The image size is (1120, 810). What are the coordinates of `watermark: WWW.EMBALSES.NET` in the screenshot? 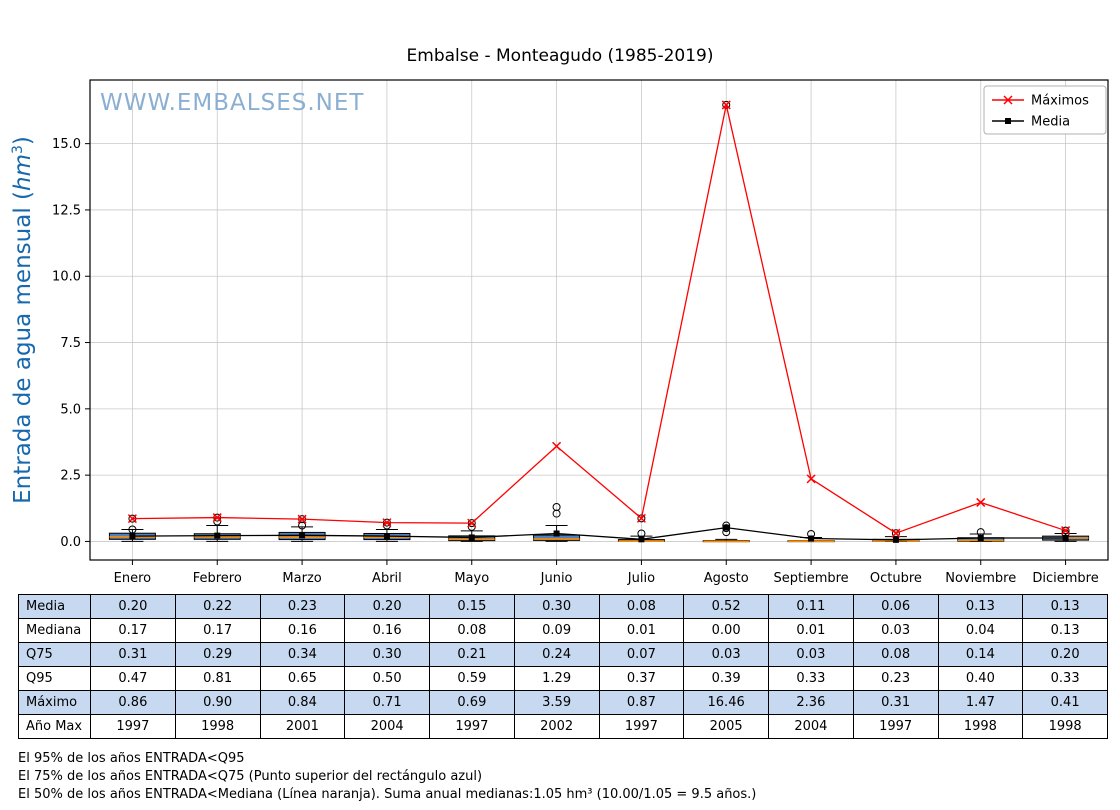 It's located at (232, 103).